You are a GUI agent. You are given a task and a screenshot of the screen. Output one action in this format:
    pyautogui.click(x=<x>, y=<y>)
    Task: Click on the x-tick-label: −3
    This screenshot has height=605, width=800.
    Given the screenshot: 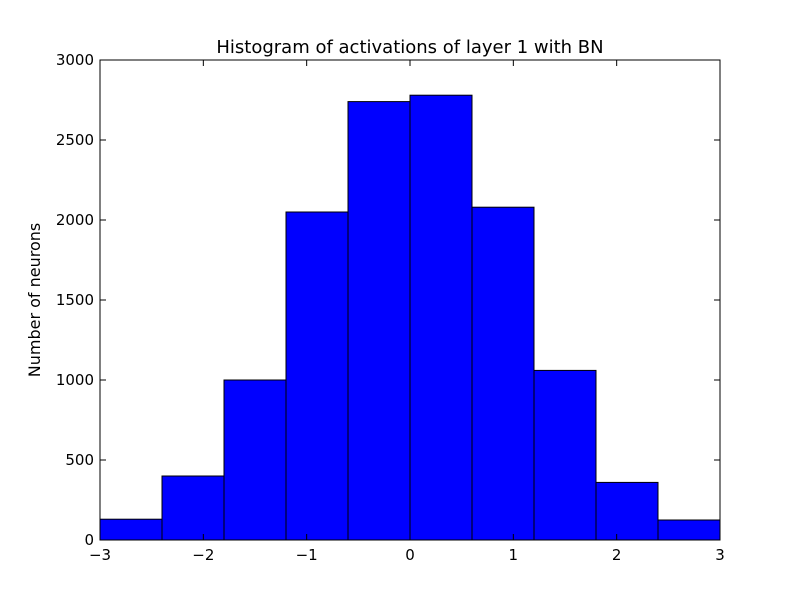 What is the action you would take?
    pyautogui.click(x=100, y=555)
    